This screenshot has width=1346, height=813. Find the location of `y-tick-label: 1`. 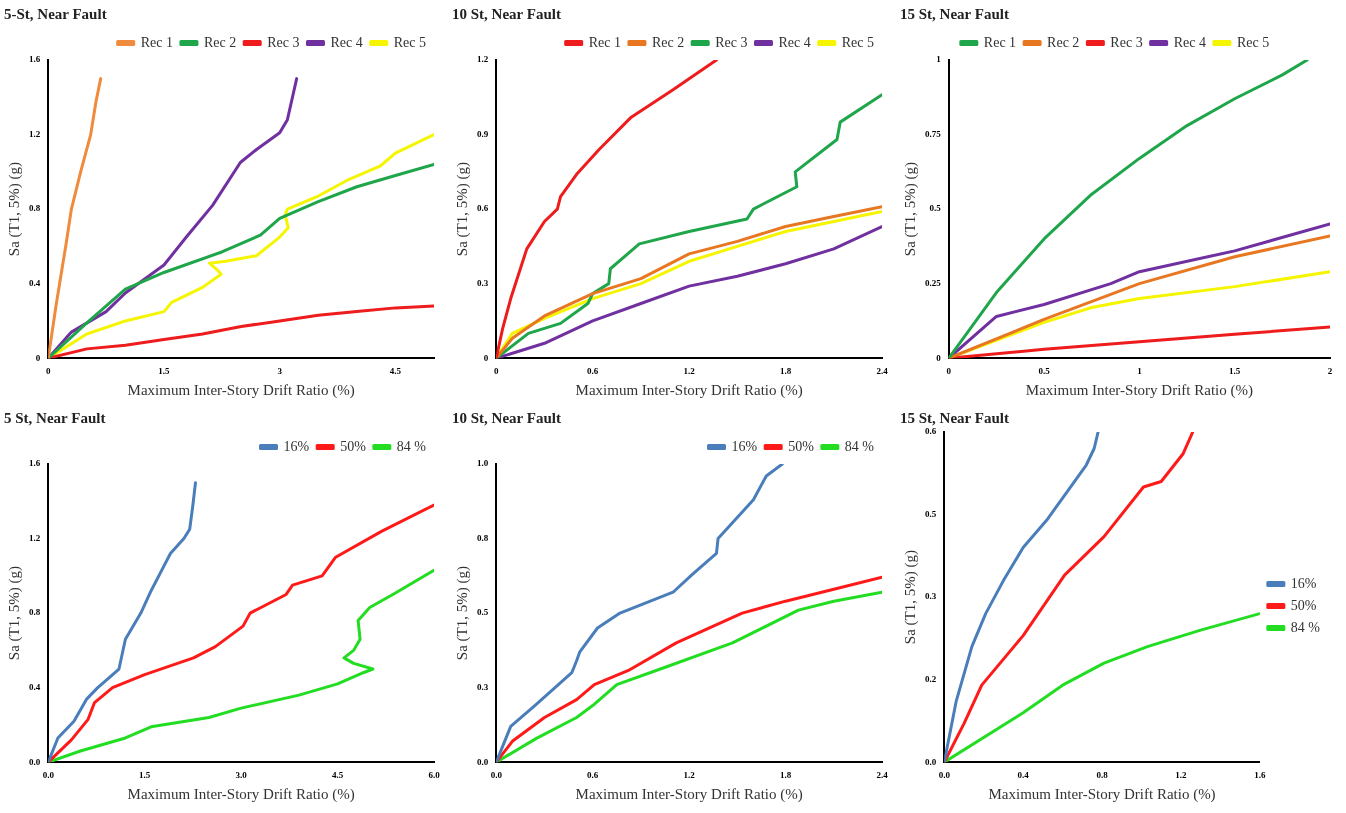

y-tick-label: 1 is located at coordinates (939, 59).